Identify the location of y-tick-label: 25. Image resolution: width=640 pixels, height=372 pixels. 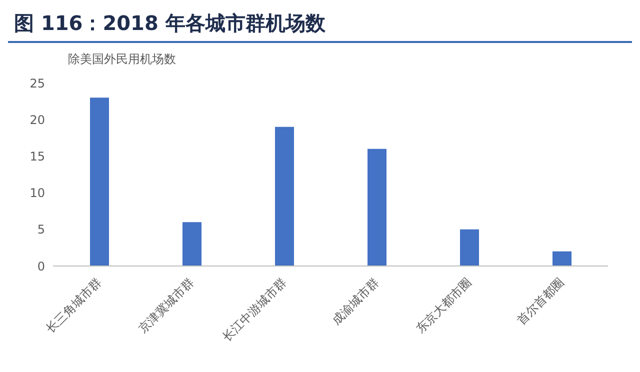
(37, 83).